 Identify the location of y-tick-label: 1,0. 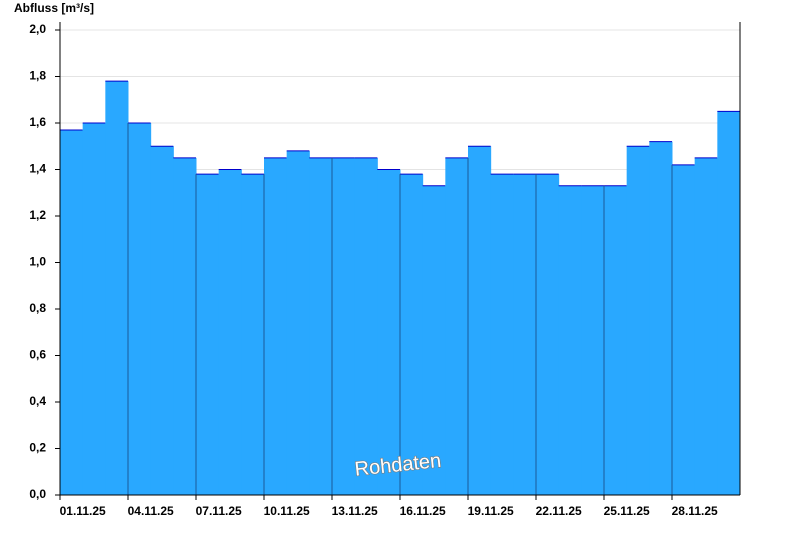
(37, 262).